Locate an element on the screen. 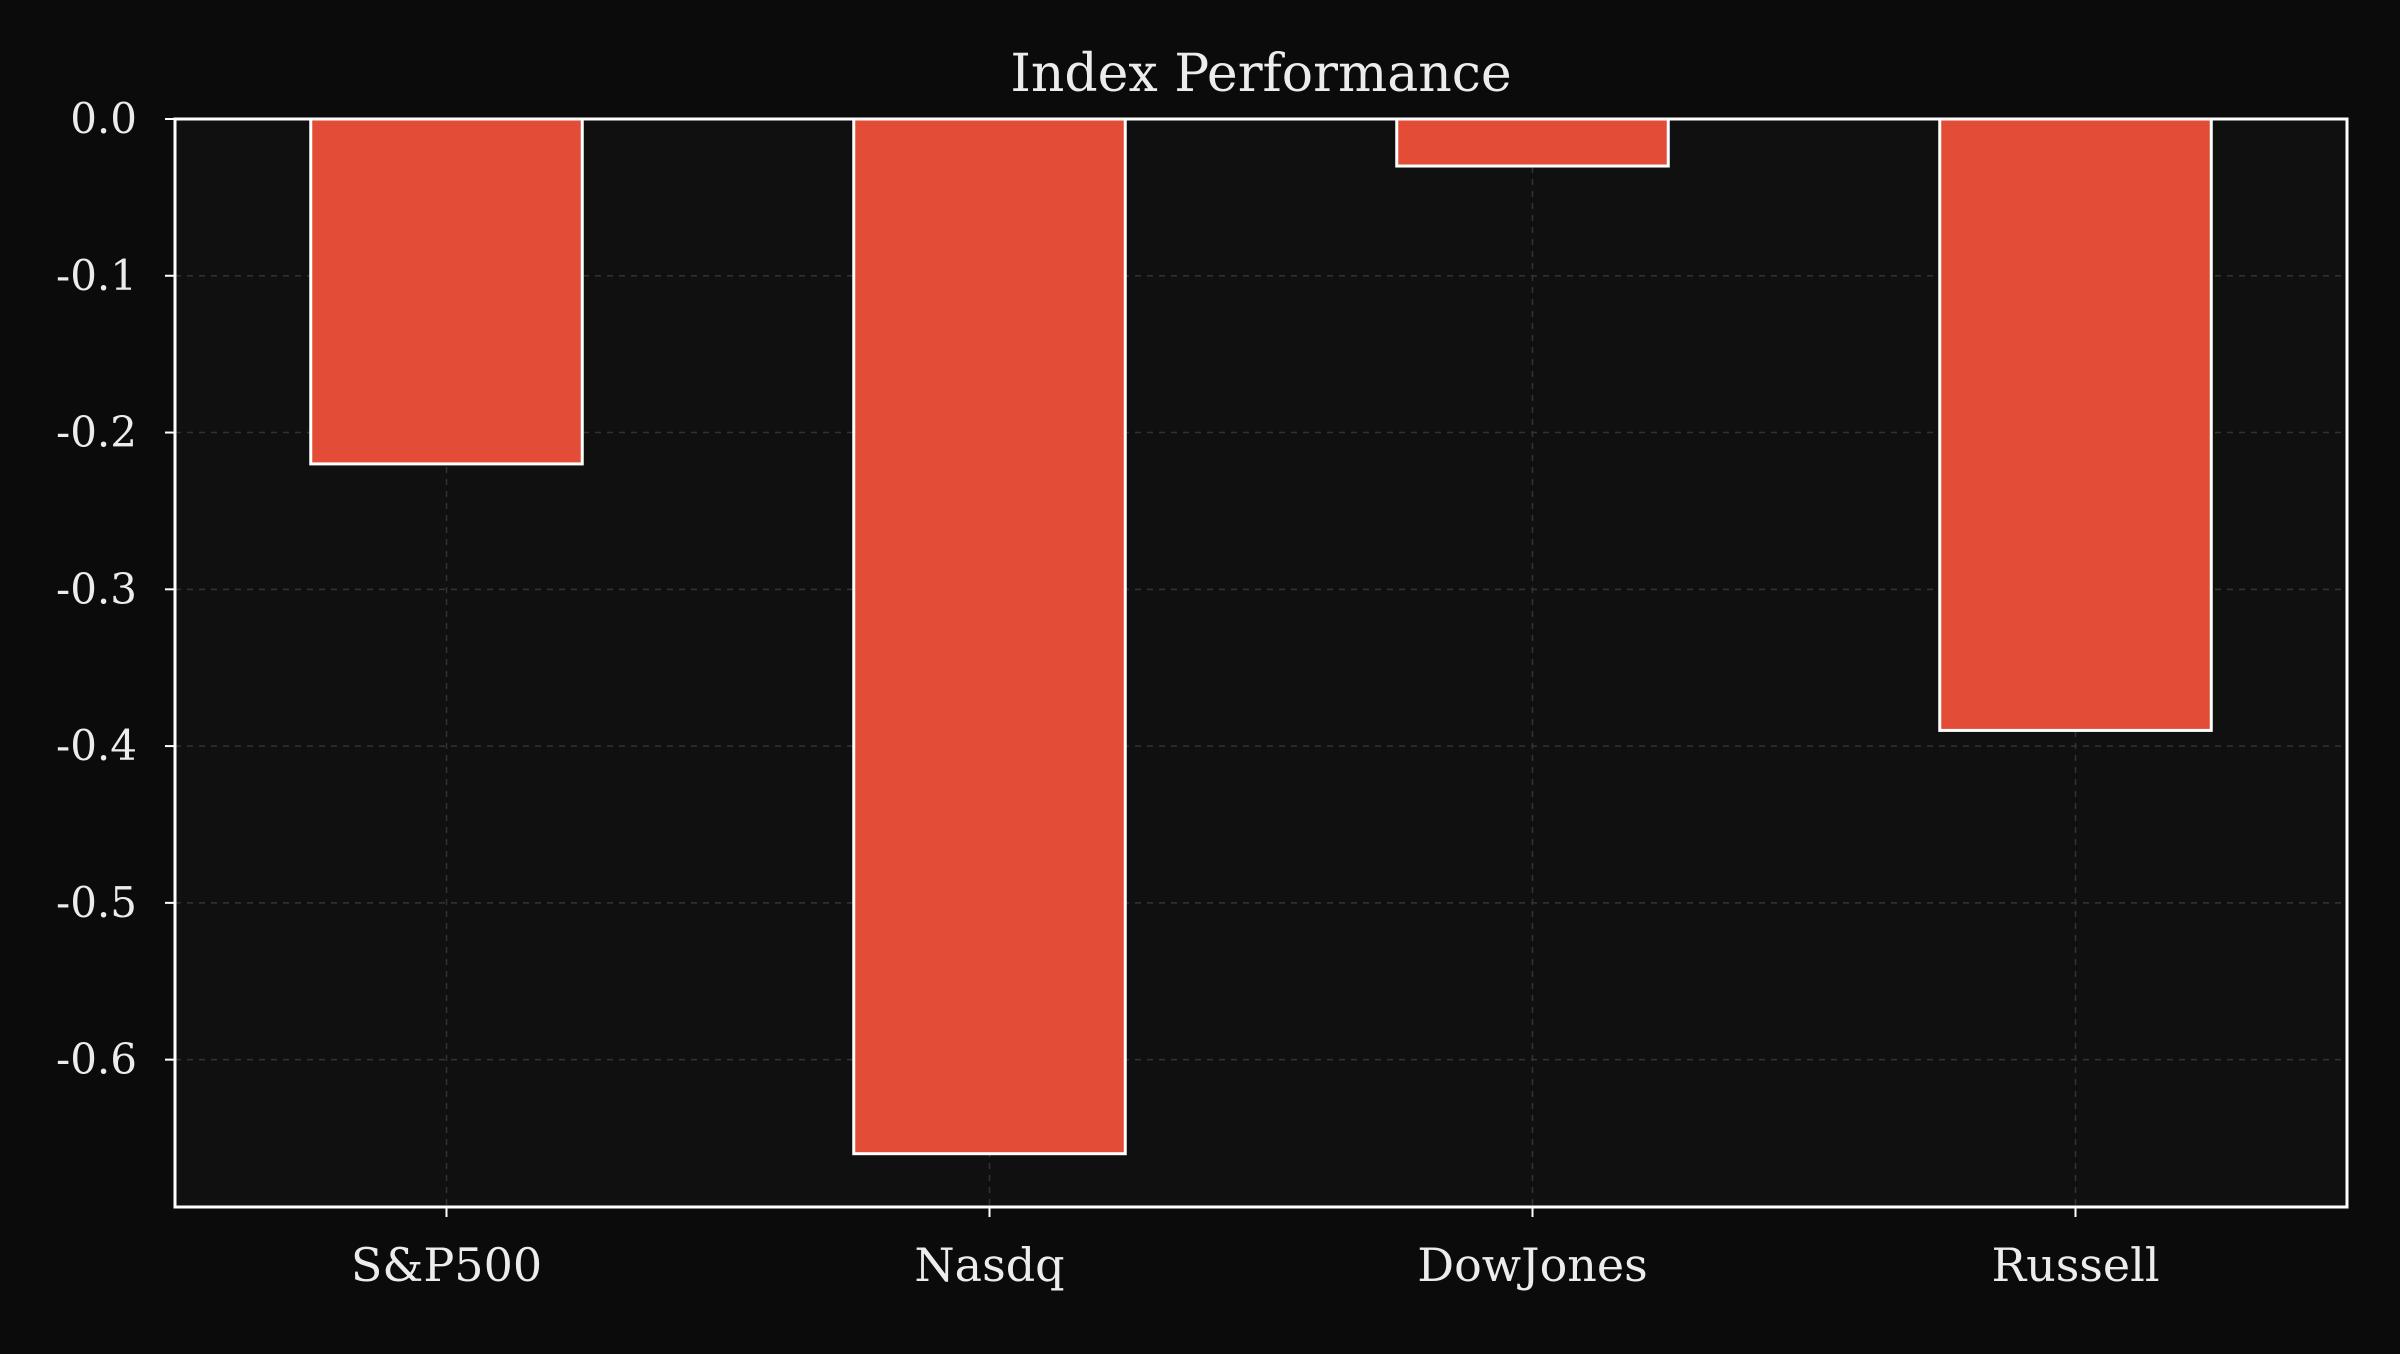  y-tick-label: 0.0 is located at coordinates (103, 118).